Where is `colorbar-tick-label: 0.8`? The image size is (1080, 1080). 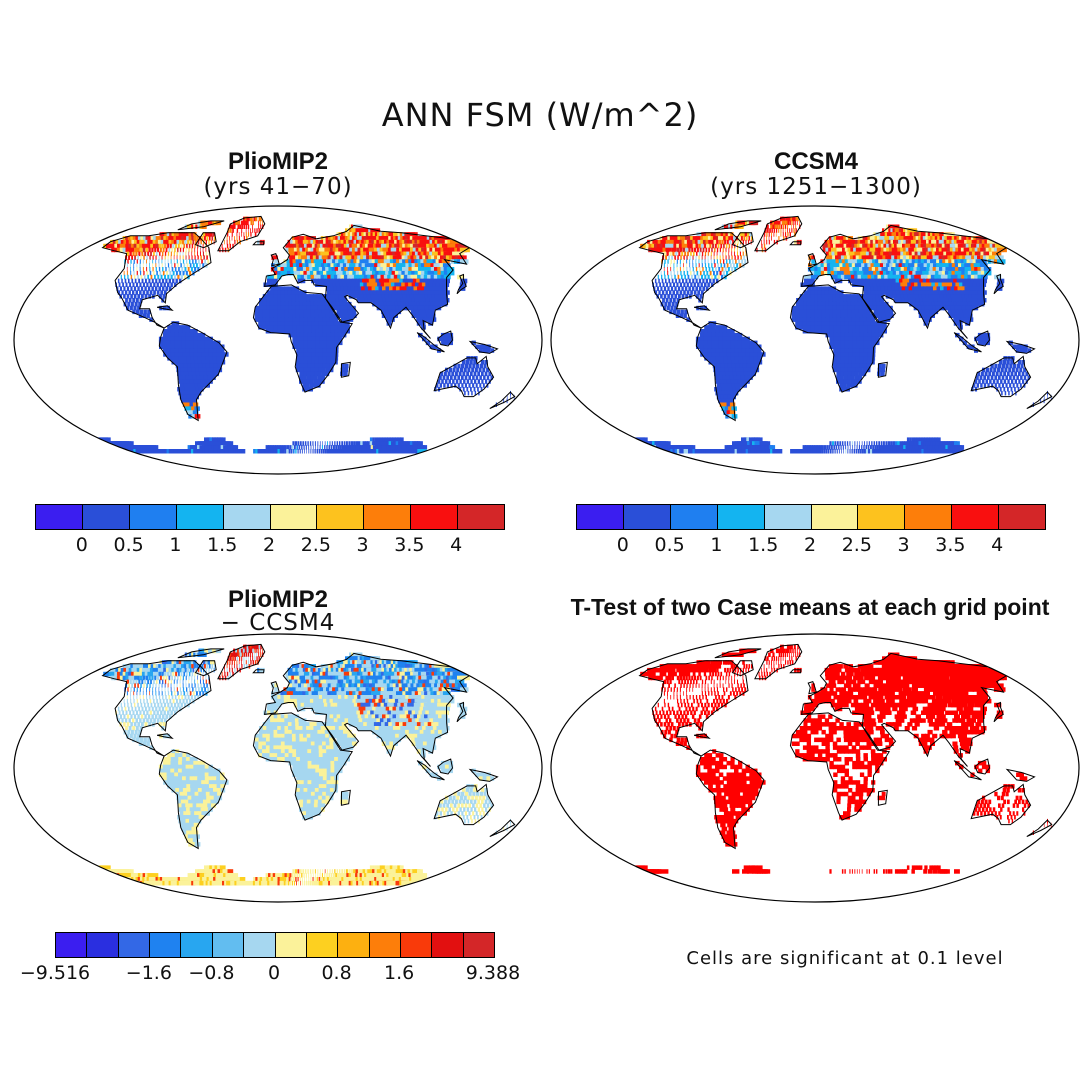 colorbar-tick-label: 0.8 is located at coordinates (336, 973).